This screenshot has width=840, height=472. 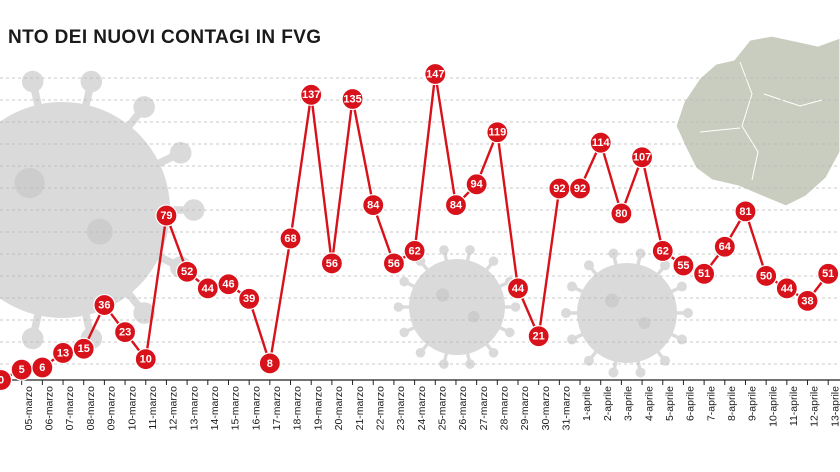 I want to click on x-tick-label: 13-aprile, so click(x=834, y=406).